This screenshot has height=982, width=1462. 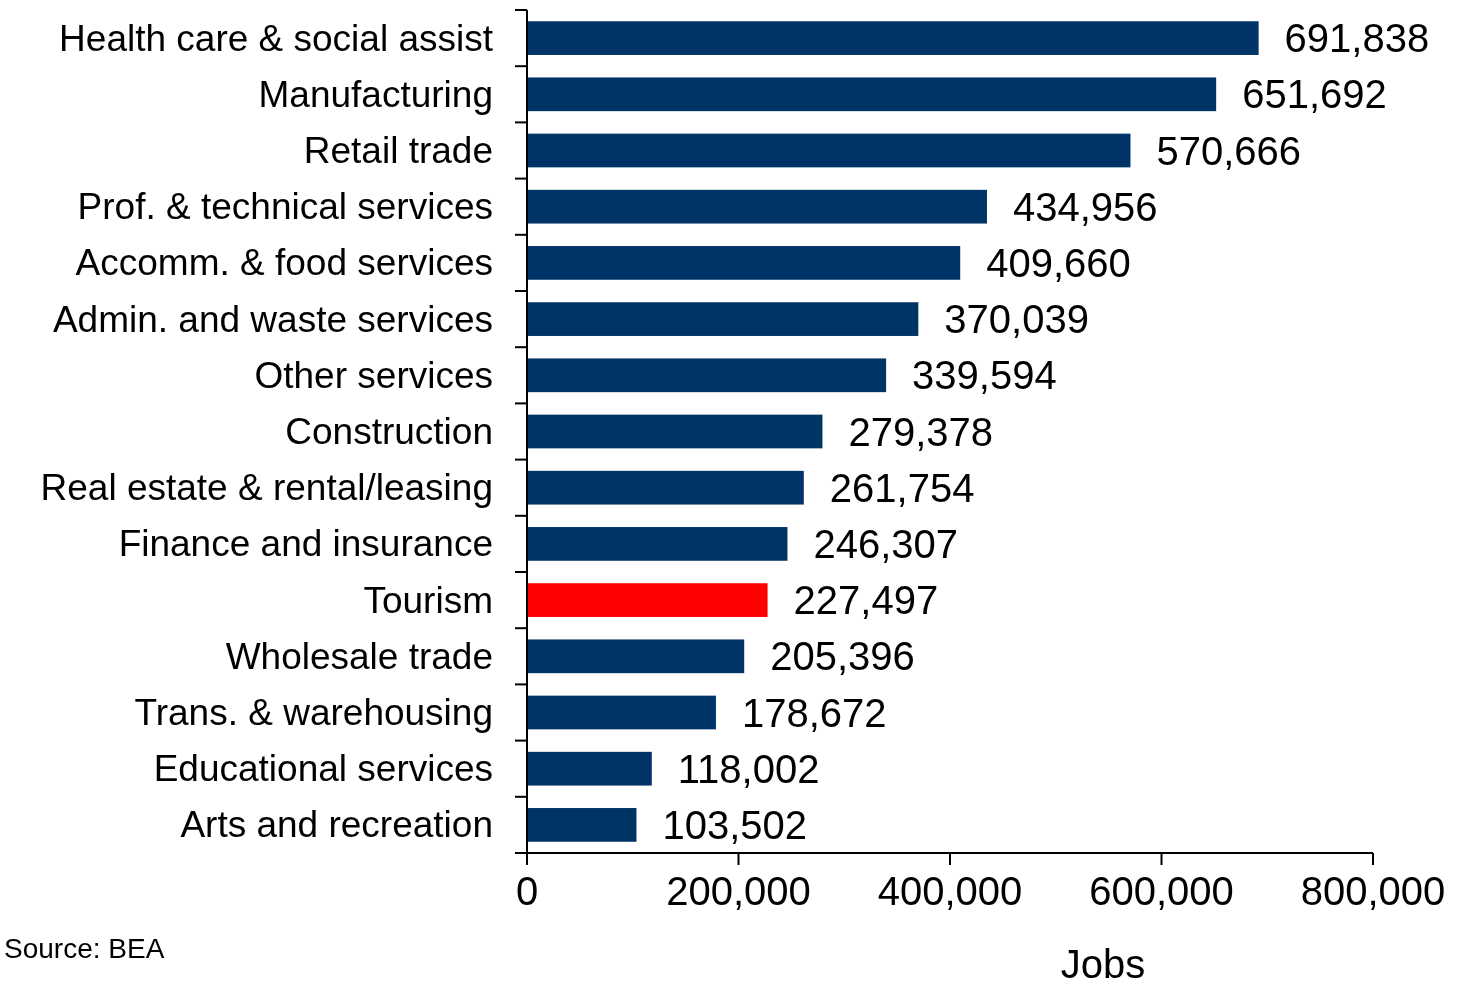 What do you see at coordinates (272, 319) in the screenshot?
I see `y-tick-label: Admin. and waste services` at bounding box center [272, 319].